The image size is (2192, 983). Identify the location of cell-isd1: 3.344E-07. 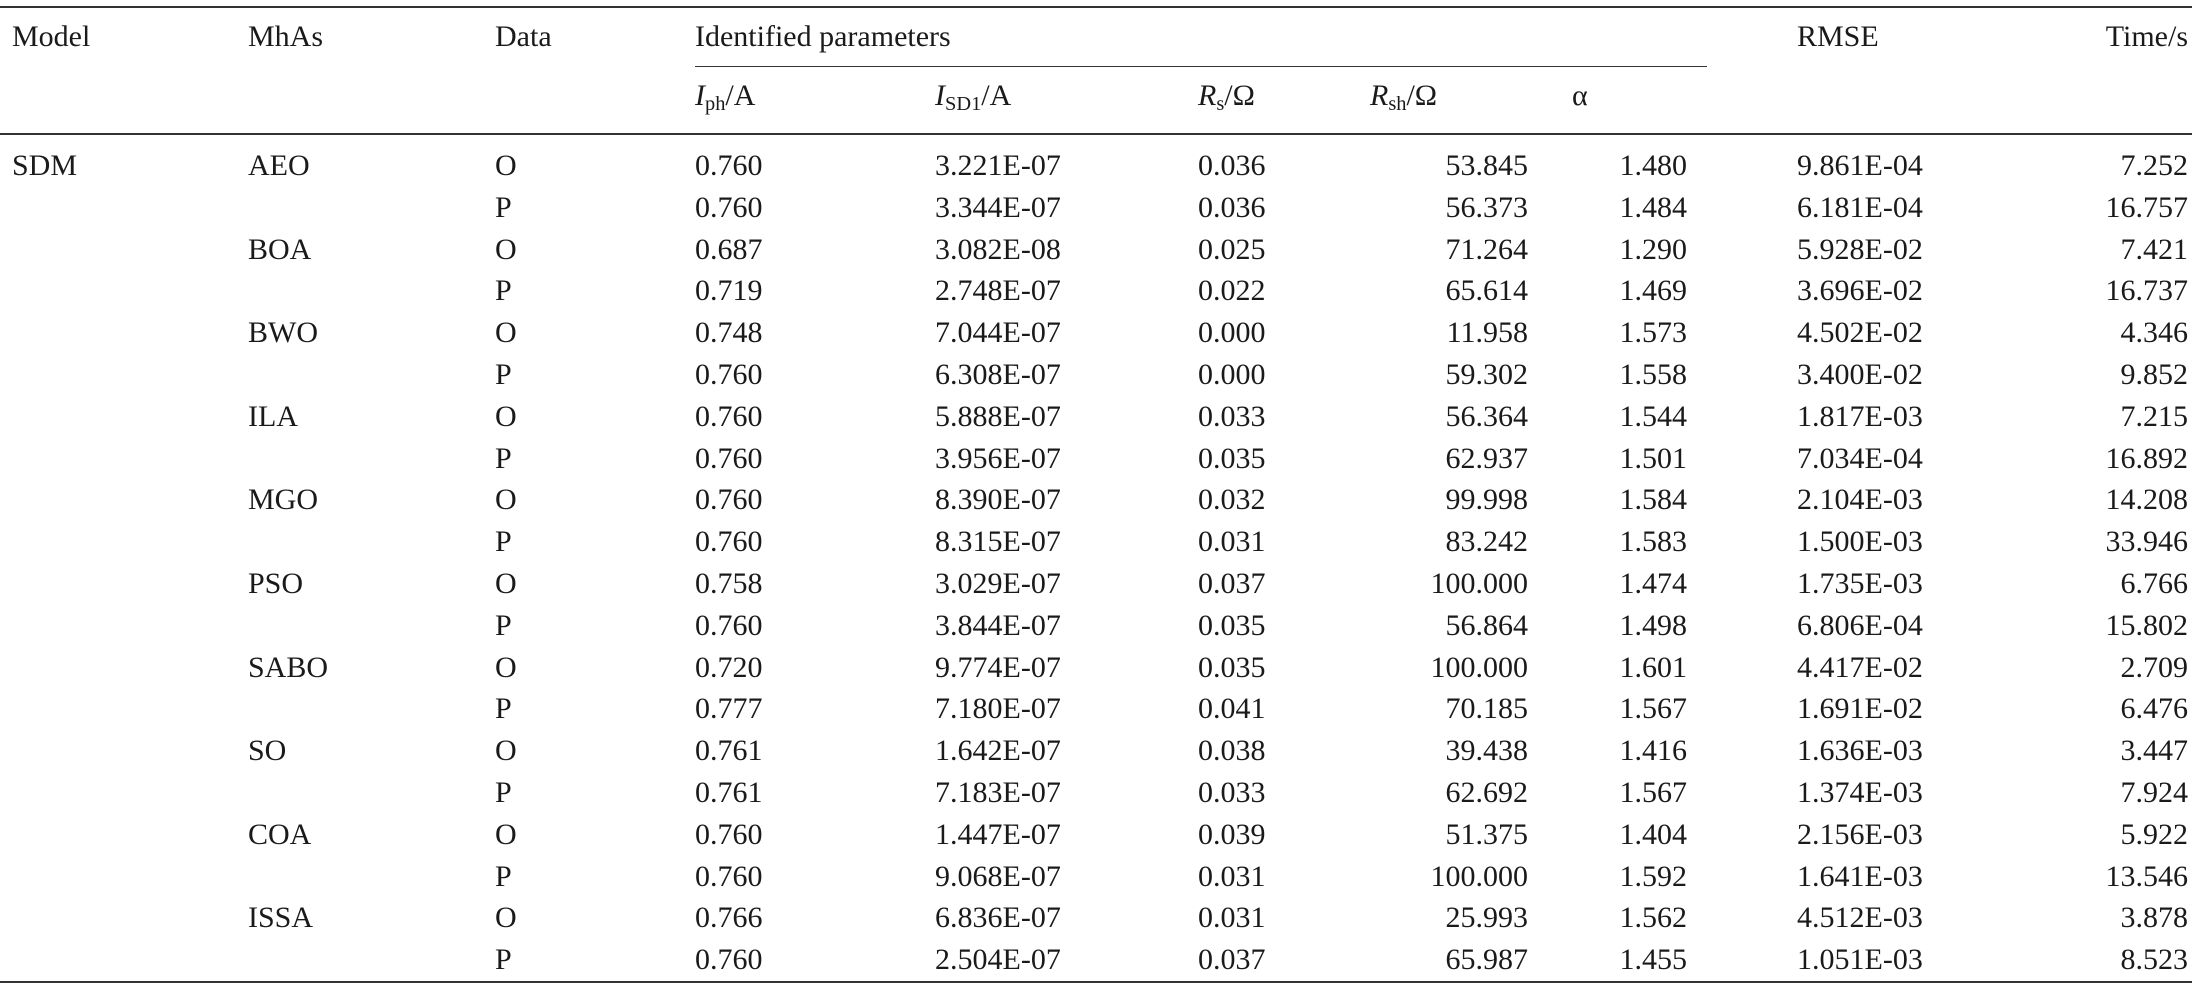
(998, 207).